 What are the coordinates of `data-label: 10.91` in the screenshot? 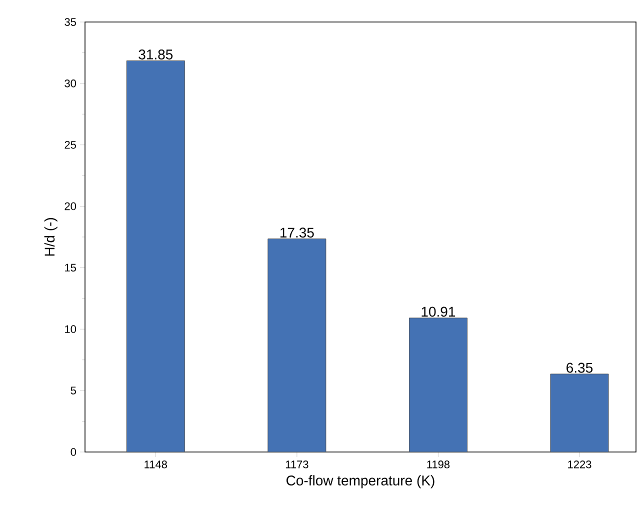 It's located at (439, 311).